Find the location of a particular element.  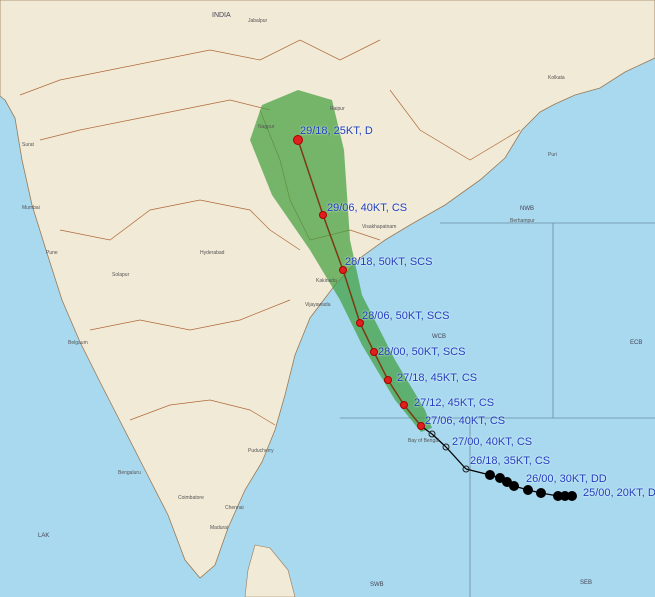

country-label: INDIA is located at coordinates (221, 15).